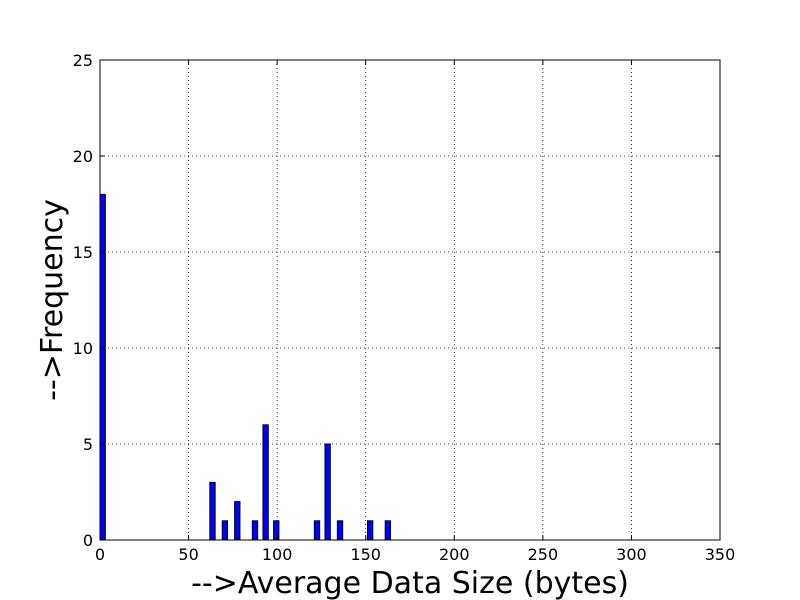 The image size is (800, 600). What do you see at coordinates (543, 554) in the screenshot?
I see `x-tick-label: 250` at bounding box center [543, 554].